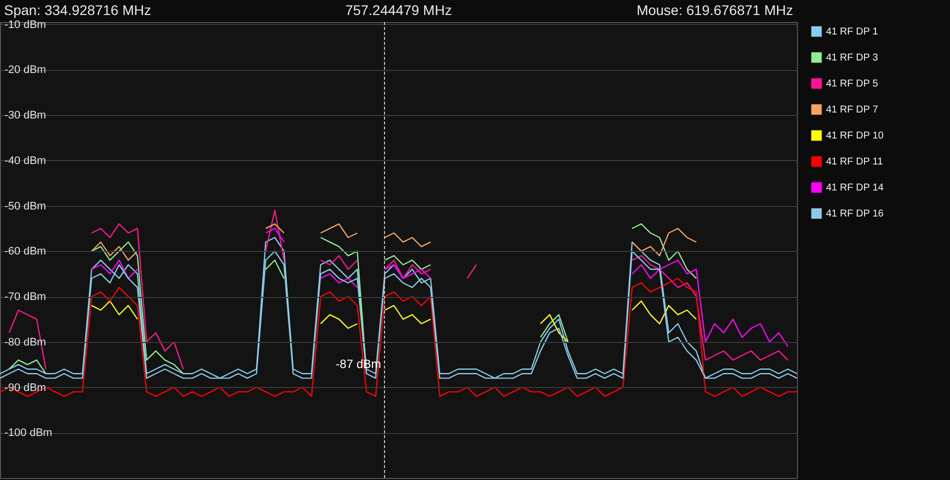 This screenshot has width=950, height=480. I want to click on y-tick-label: -80 dBm, so click(25, 342).